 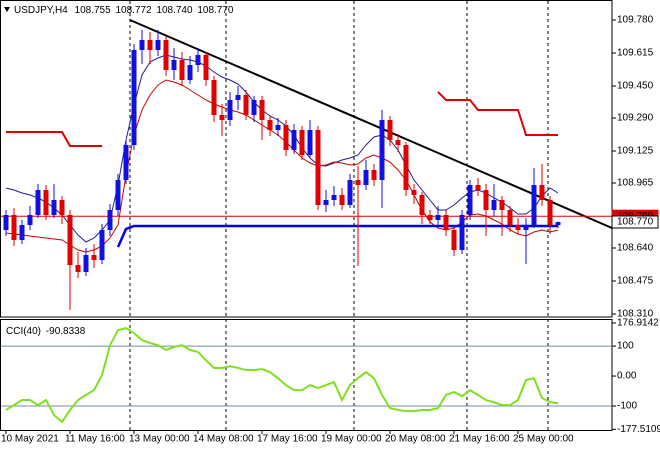 I want to click on x-tick-label: 14 May 08:00, so click(x=223, y=439).